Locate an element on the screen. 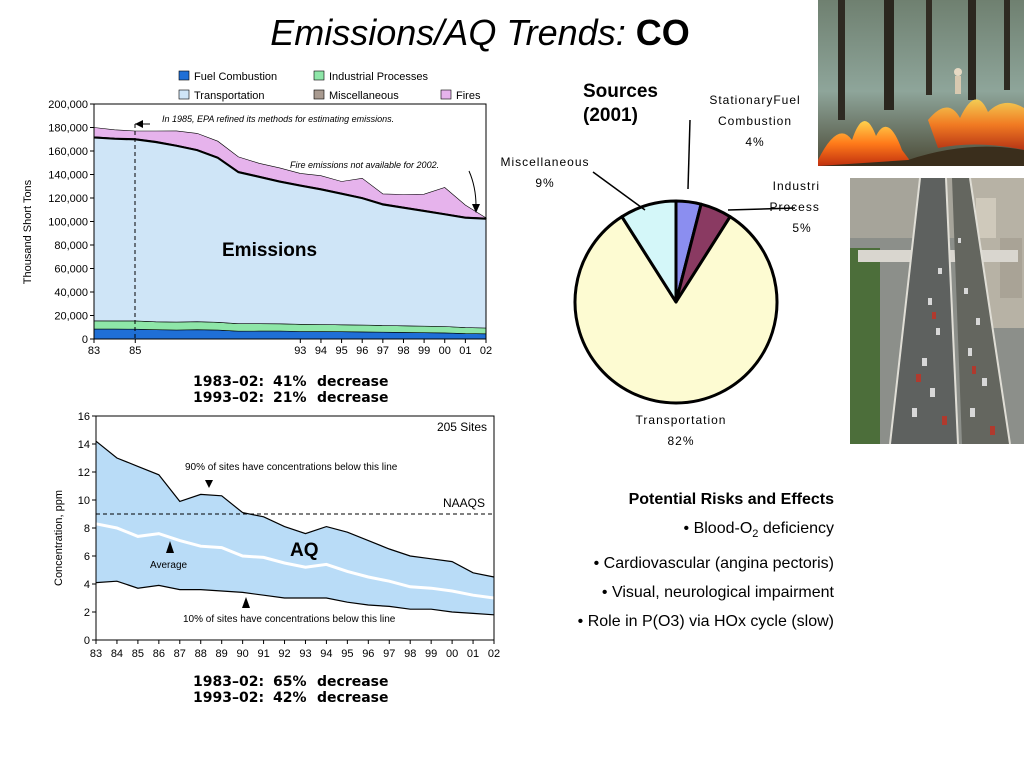 Image resolution: width=1024 pixels, height=768 pixels. aq-y-tick-label: 14 is located at coordinates (84, 445).